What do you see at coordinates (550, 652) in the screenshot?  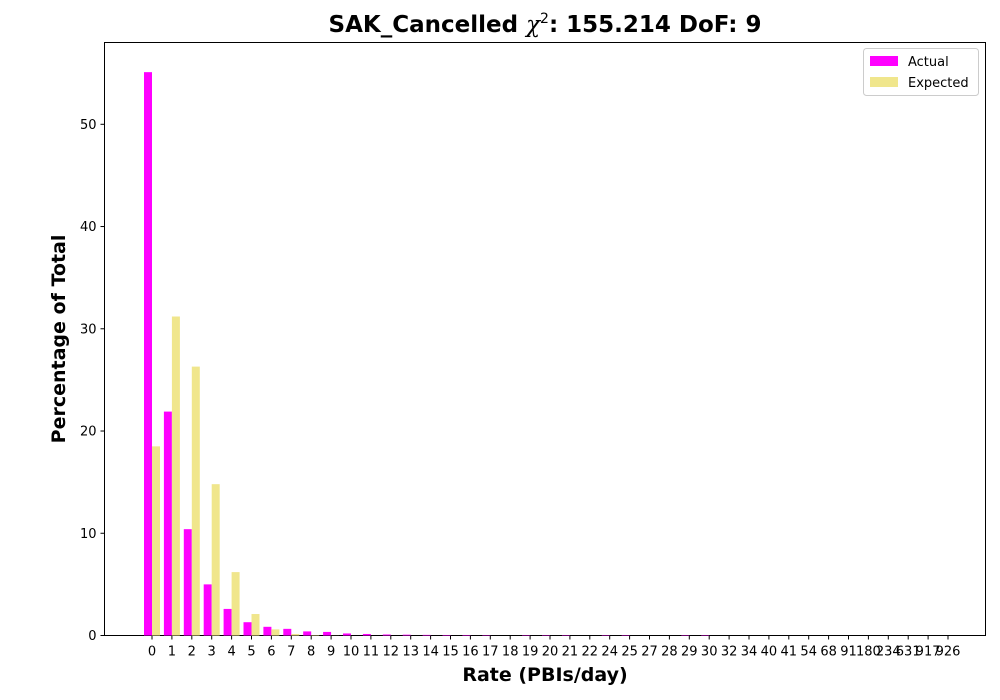 I see `x-tick-label: 20` at bounding box center [550, 652].